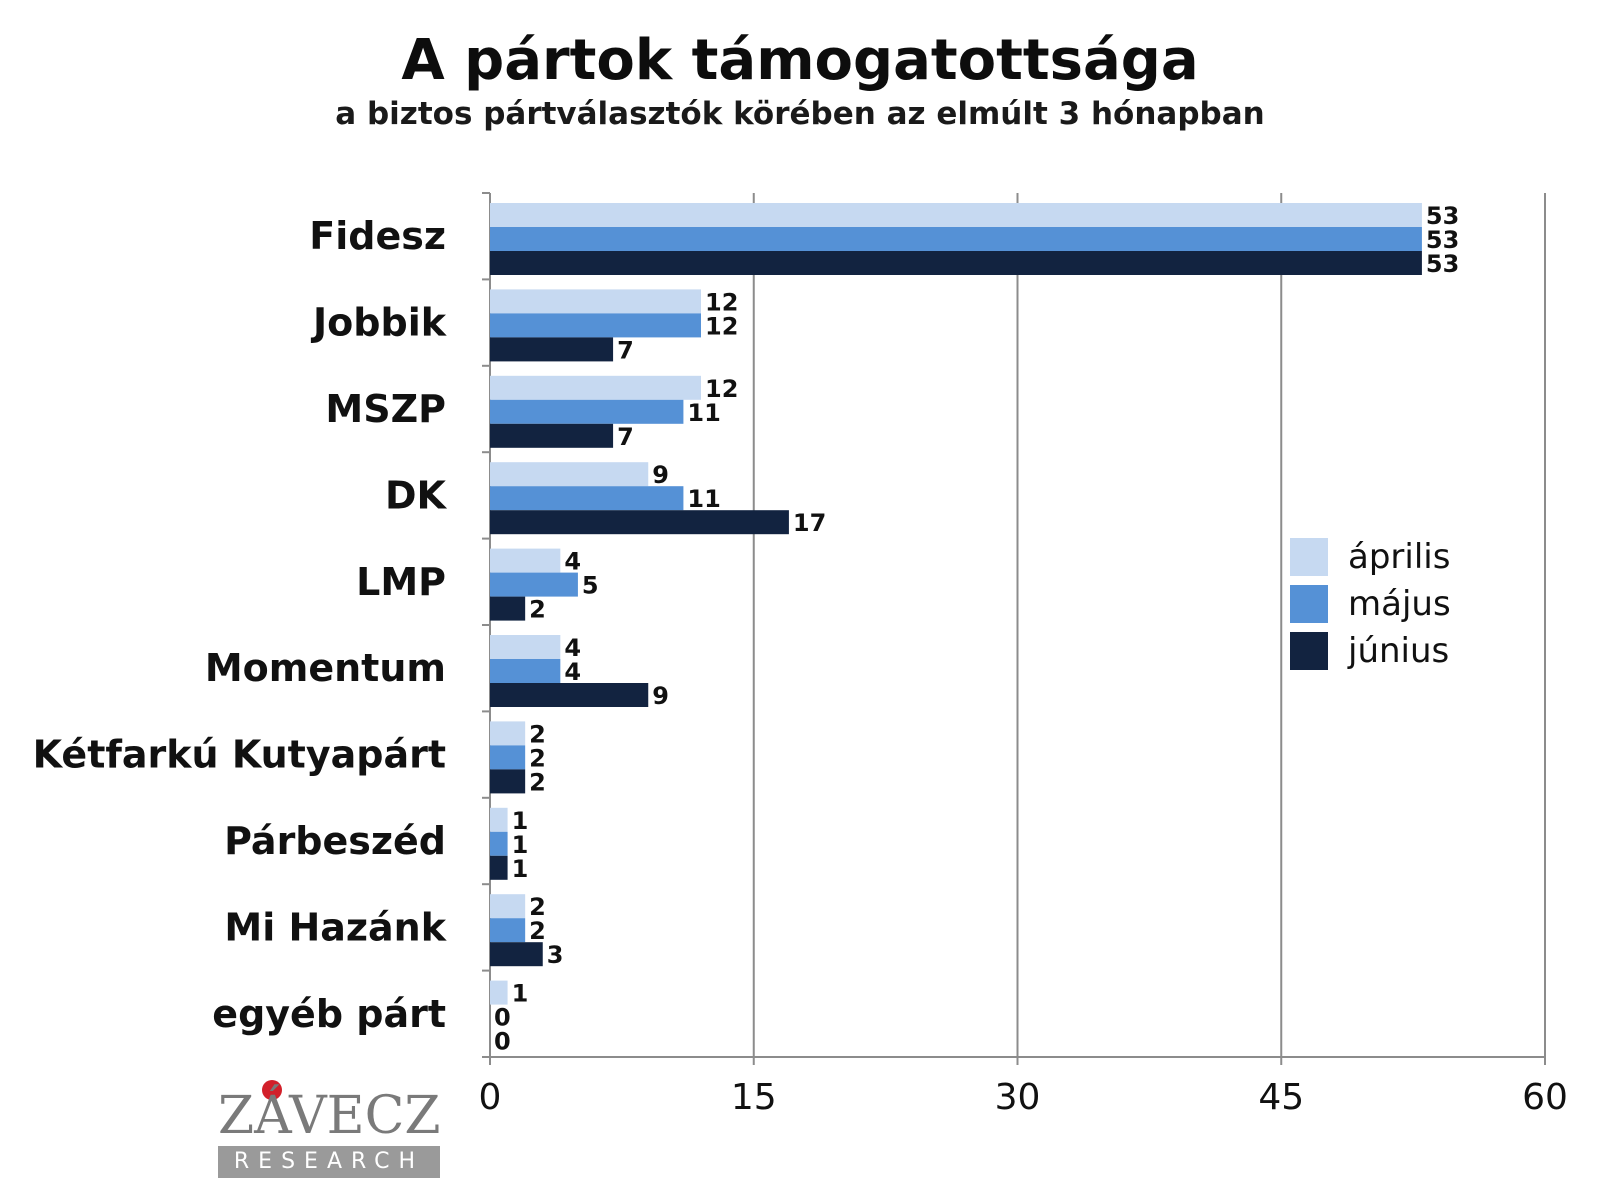 The image size is (1600, 1200). Describe the element at coordinates (590, 586) in the screenshot. I see `value-label: 5` at that location.